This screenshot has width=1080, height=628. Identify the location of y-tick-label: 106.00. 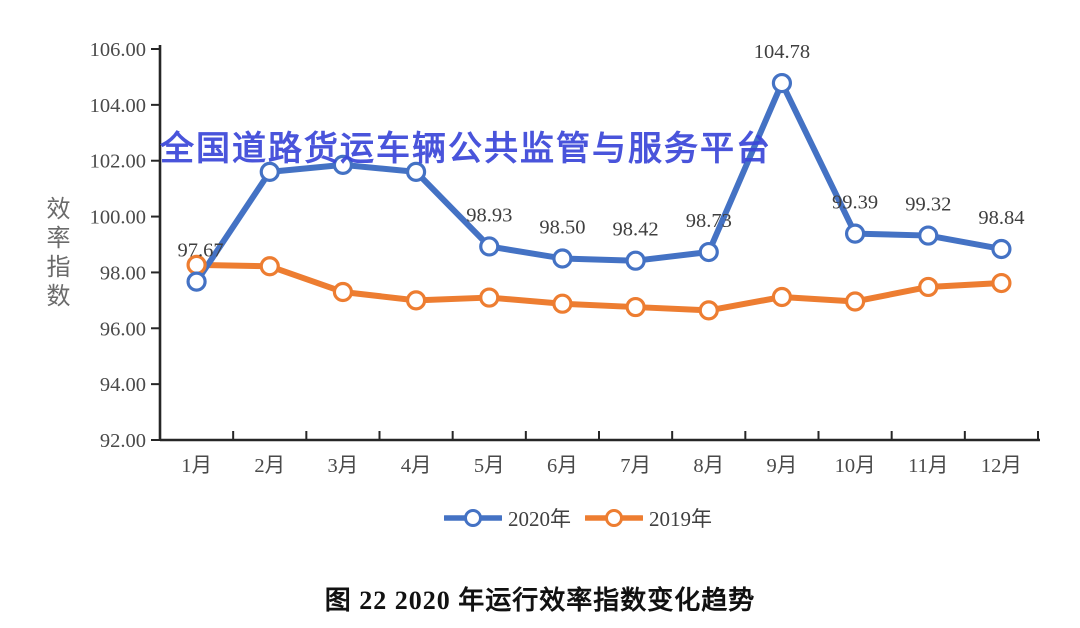
(118, 50).